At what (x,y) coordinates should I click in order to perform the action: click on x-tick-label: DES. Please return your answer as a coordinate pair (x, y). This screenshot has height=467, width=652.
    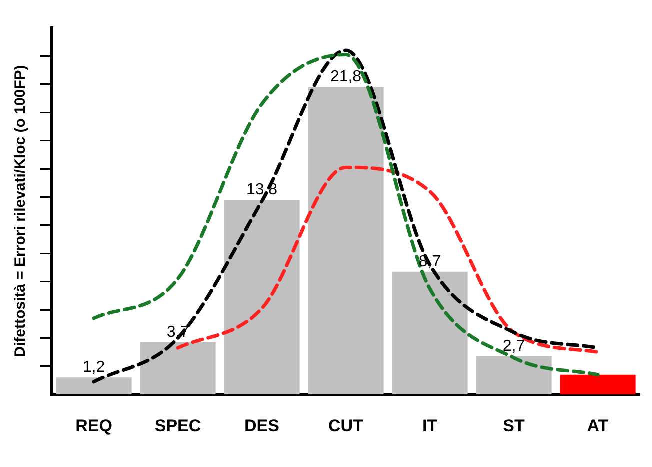
    Looking at the image, I should click on (262, 426).